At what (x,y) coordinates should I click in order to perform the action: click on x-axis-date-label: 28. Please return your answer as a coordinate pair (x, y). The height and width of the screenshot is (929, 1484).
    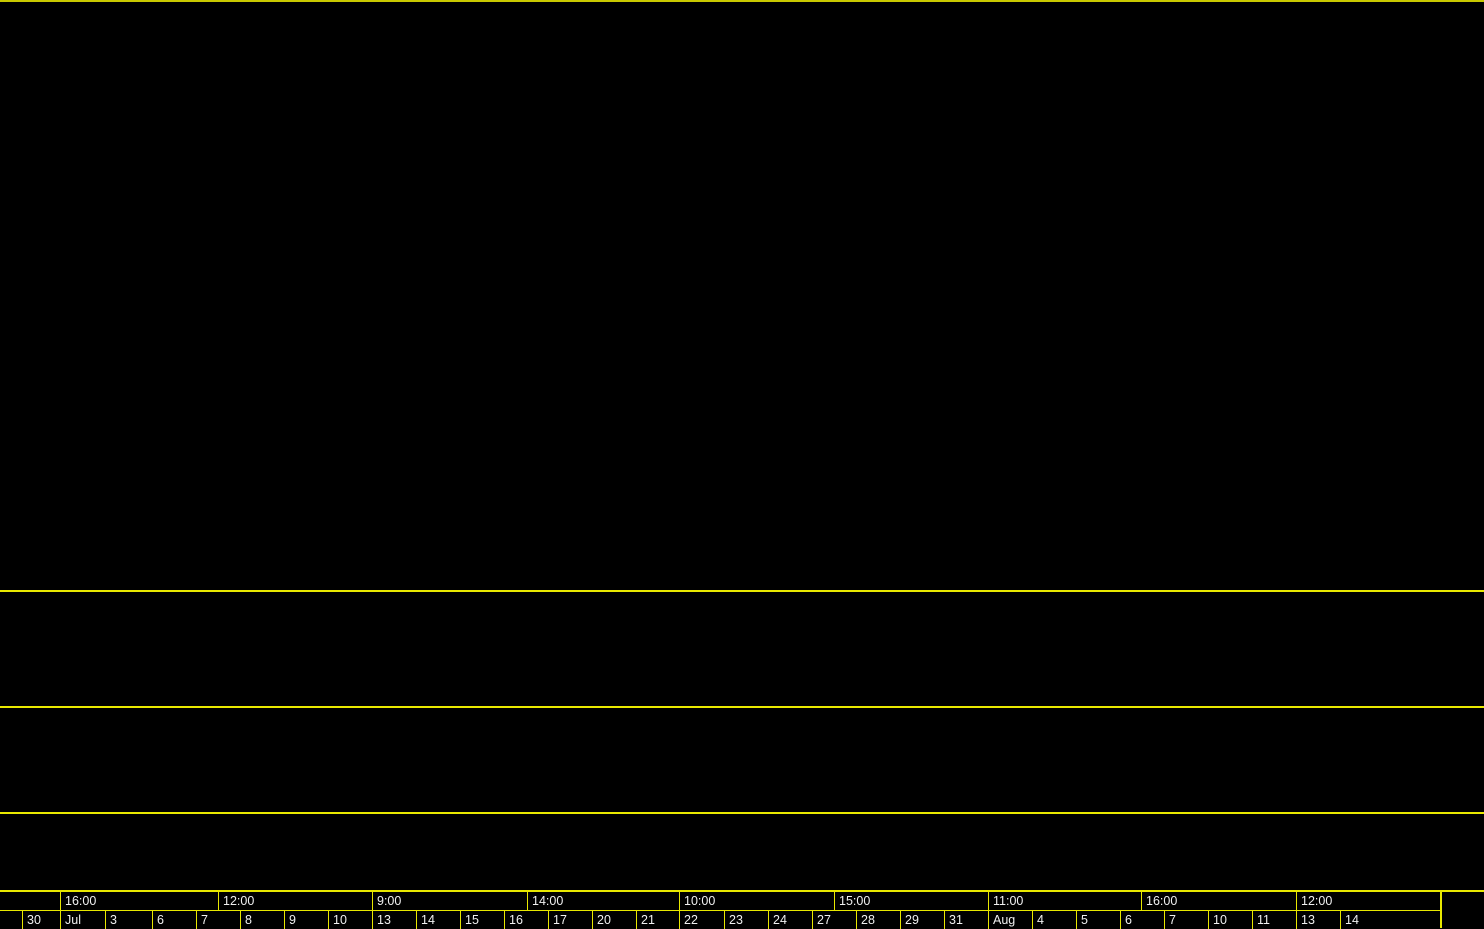
    Looking at the image, I should click on (878, 920).